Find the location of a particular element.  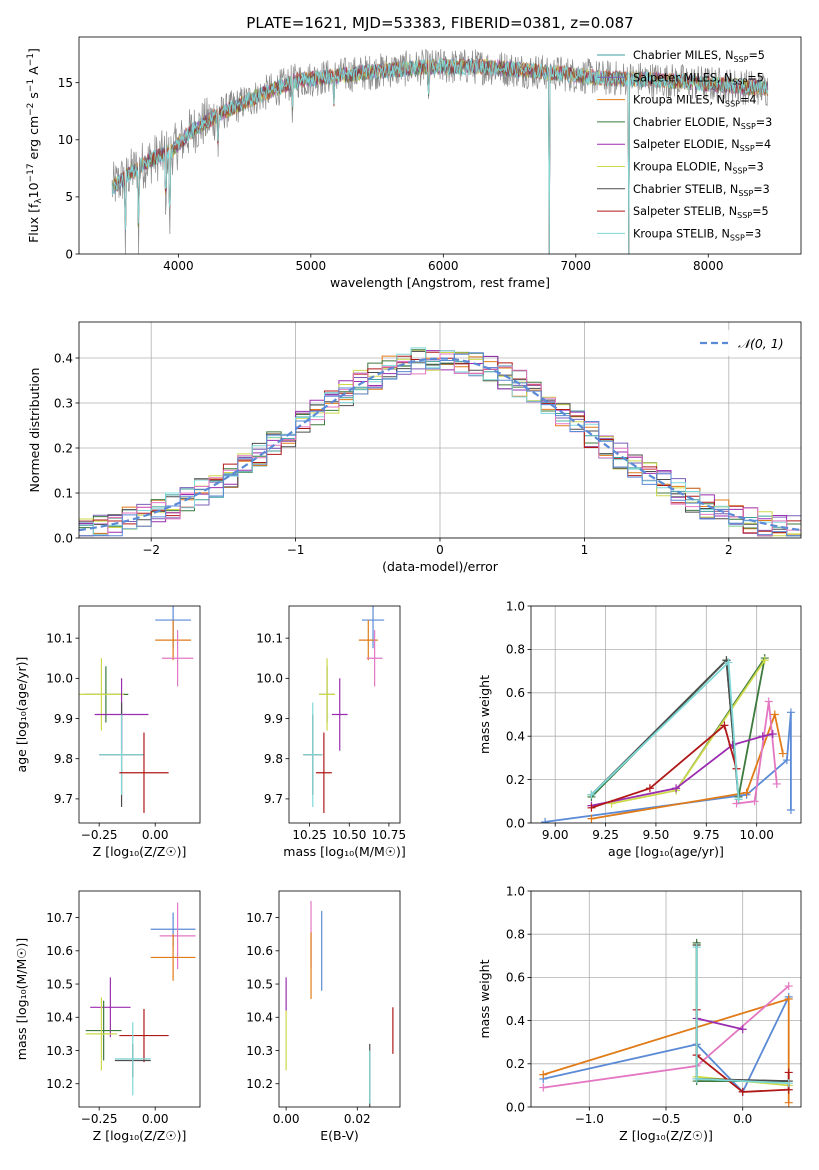

x-axis-label: wavelength [Angstrom, rest frame] is located at coordinates (440, 282).